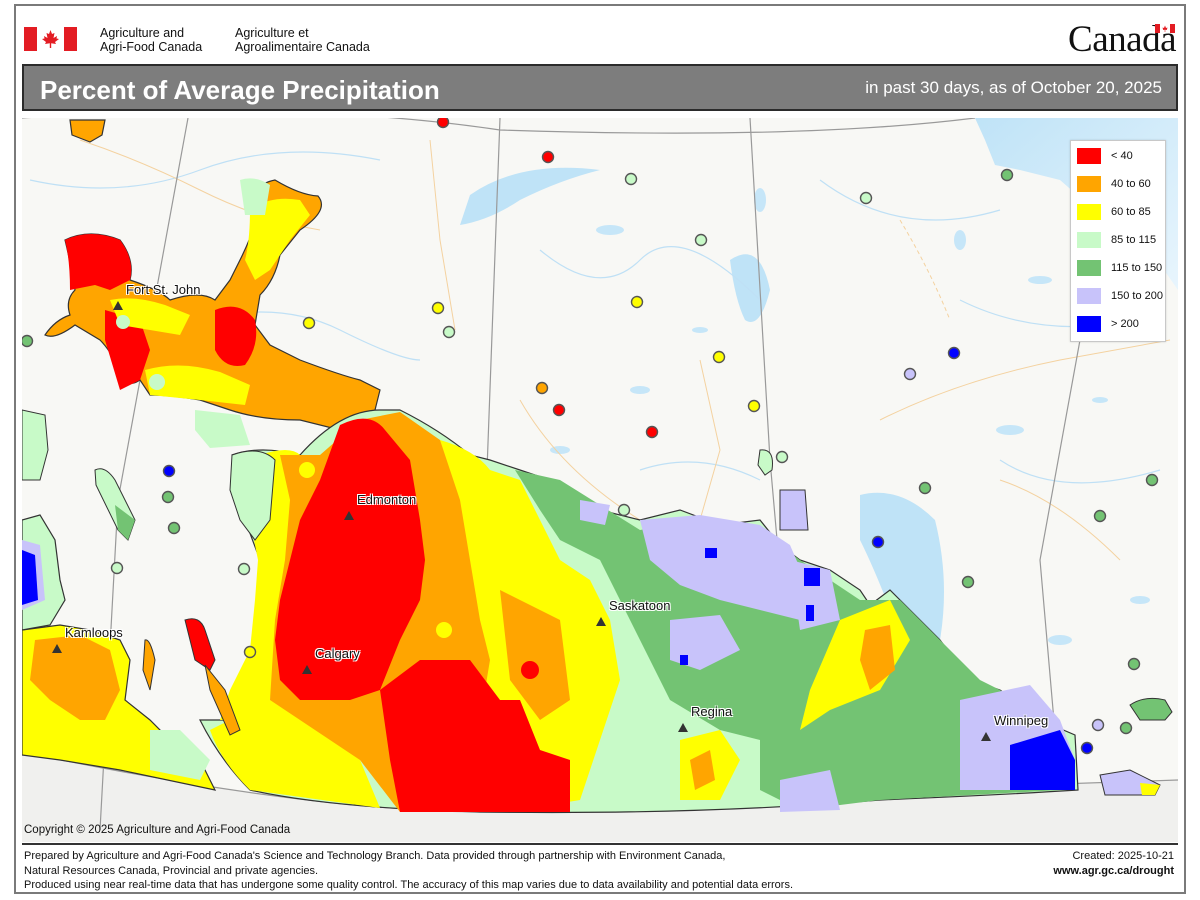 The height and width of the screenshot is (900, 1200). I want to click on city-label: Kamloops, so click(94, 632).